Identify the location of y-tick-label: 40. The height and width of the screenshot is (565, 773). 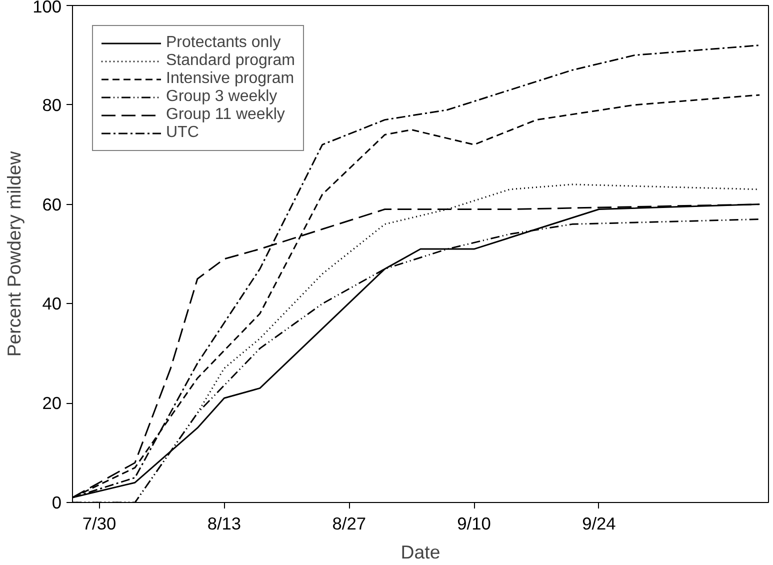
(52, 304).